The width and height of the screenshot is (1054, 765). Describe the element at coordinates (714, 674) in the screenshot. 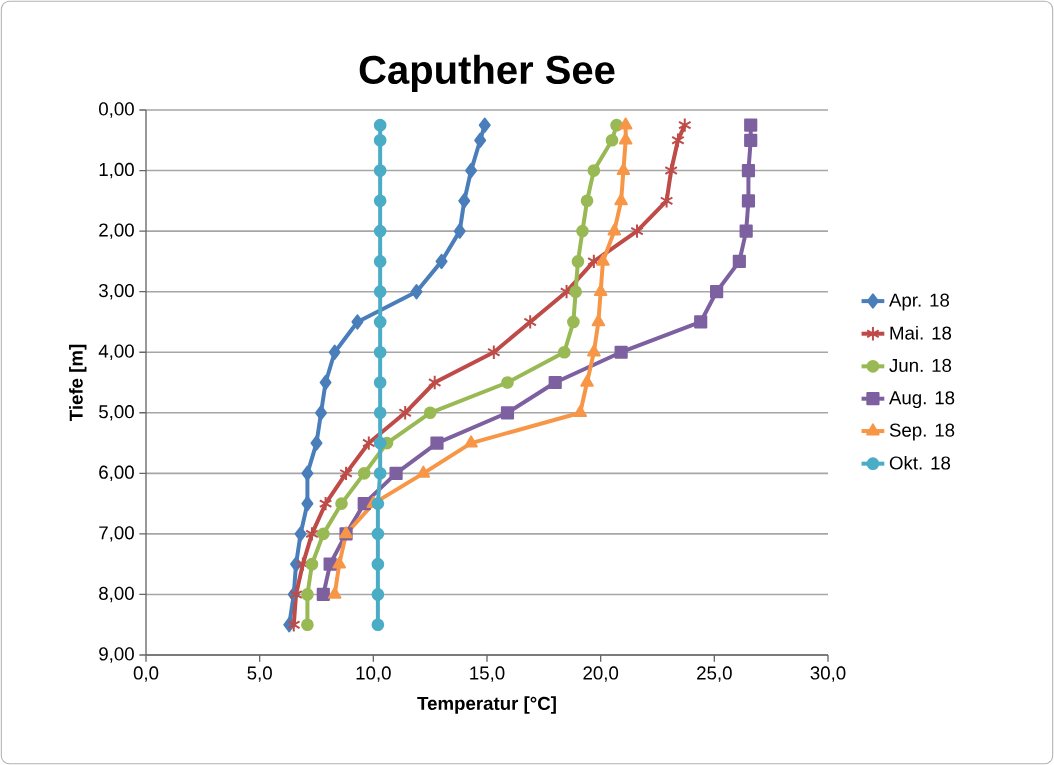

I see `x-tick-label: 25,0` at that location.